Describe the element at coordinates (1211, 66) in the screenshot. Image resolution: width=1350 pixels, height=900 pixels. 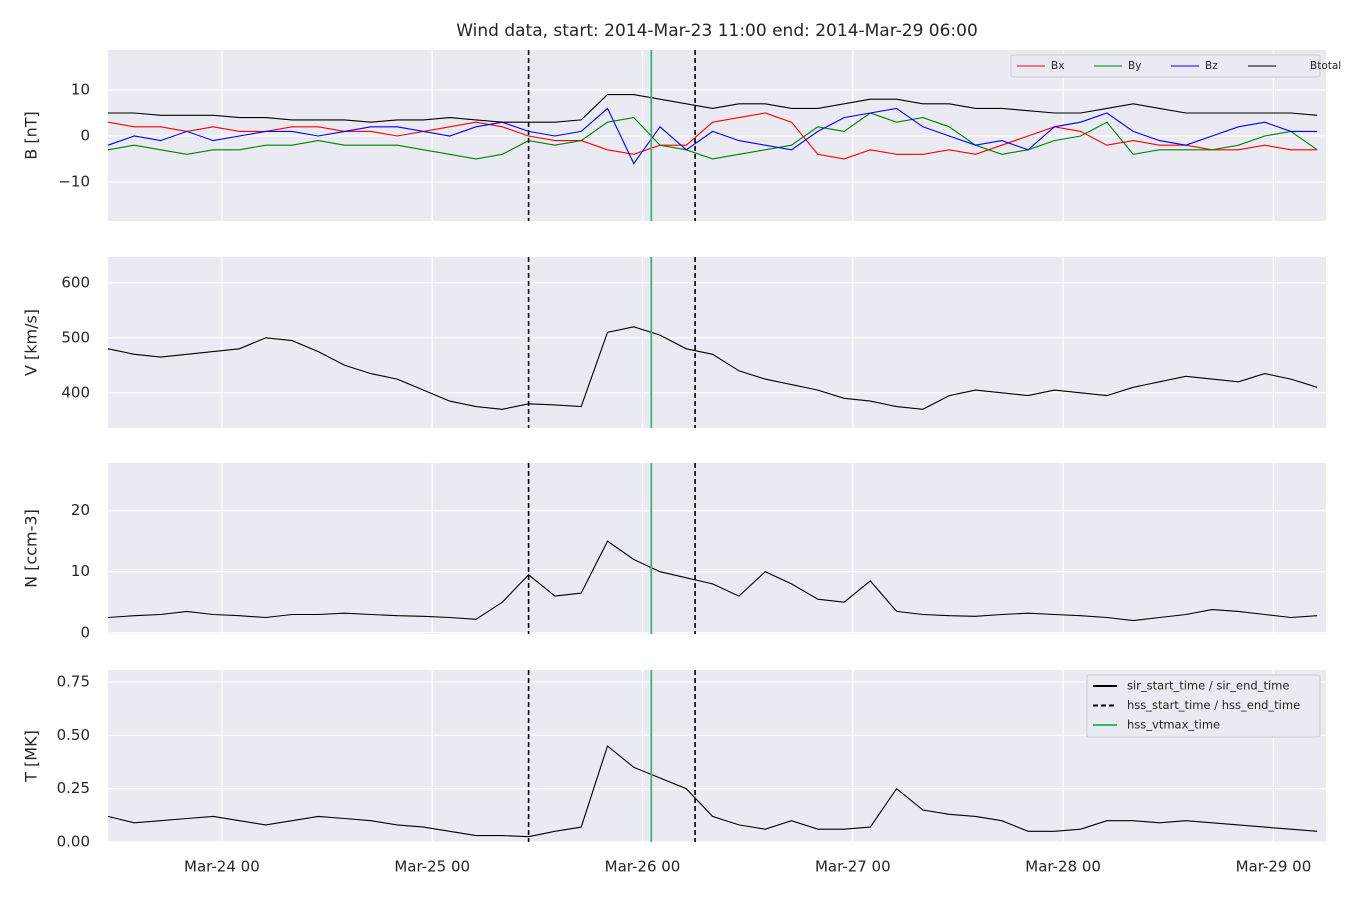
I see `legend-label: Bz` at that location.